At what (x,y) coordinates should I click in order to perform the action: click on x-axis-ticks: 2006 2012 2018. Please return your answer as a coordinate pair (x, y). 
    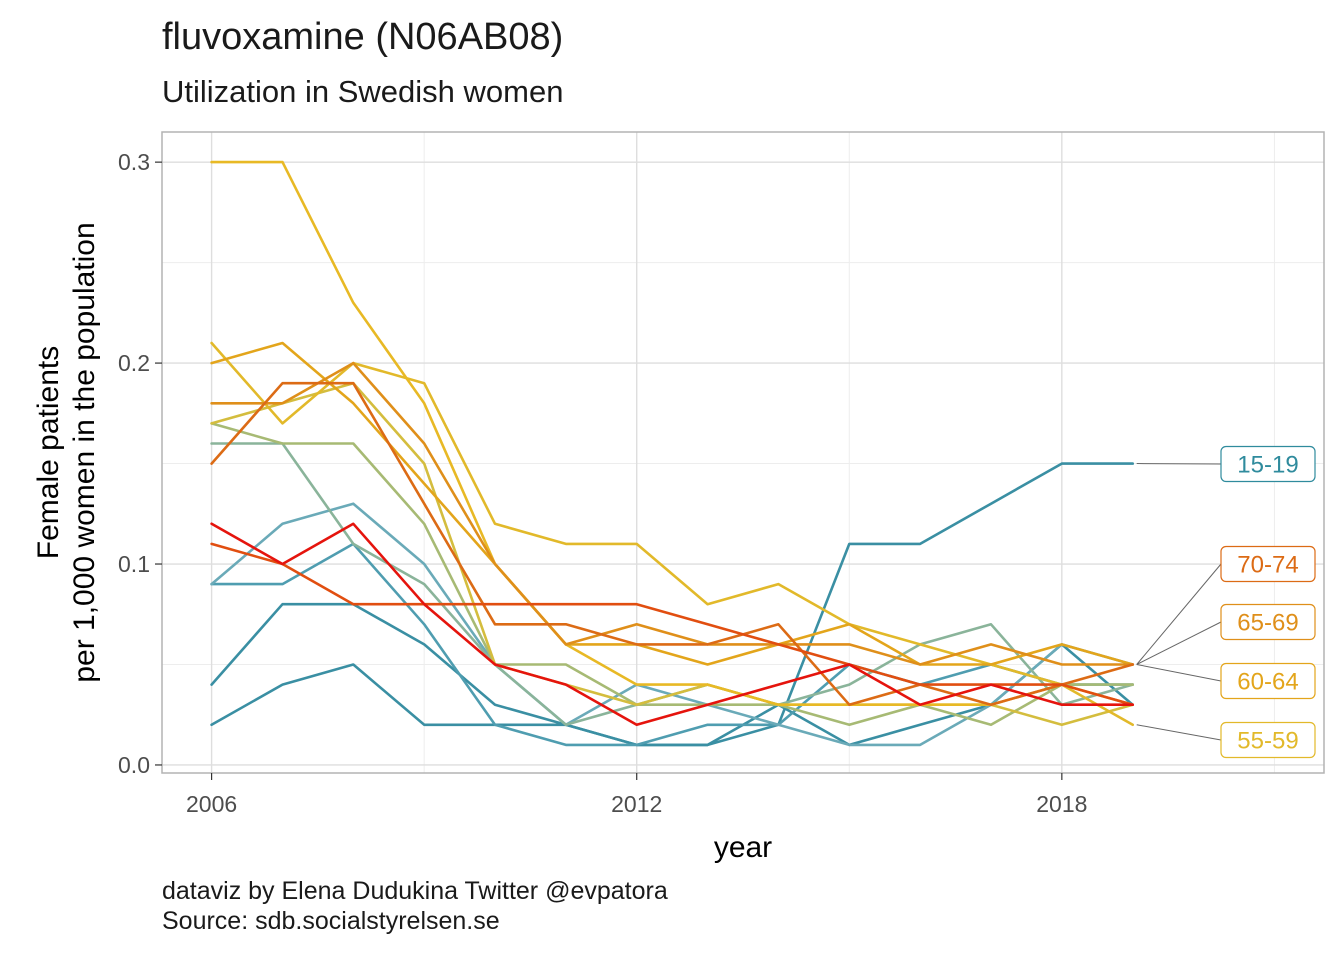
    Looking at the image, I should click on (636, 795).